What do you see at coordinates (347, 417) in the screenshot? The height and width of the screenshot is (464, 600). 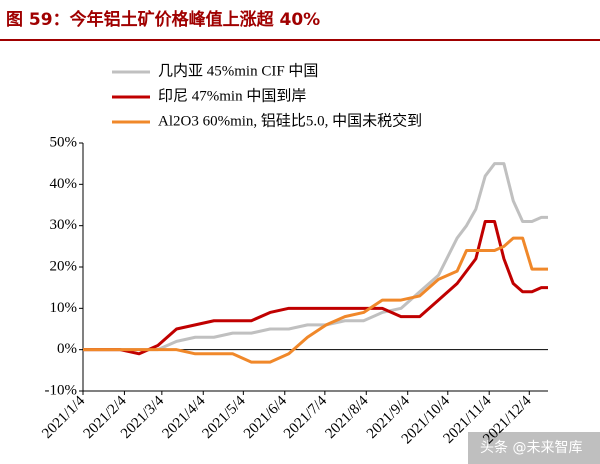 I see `x-tick-label: 2021/8/4` at bounding box center [347, 417].